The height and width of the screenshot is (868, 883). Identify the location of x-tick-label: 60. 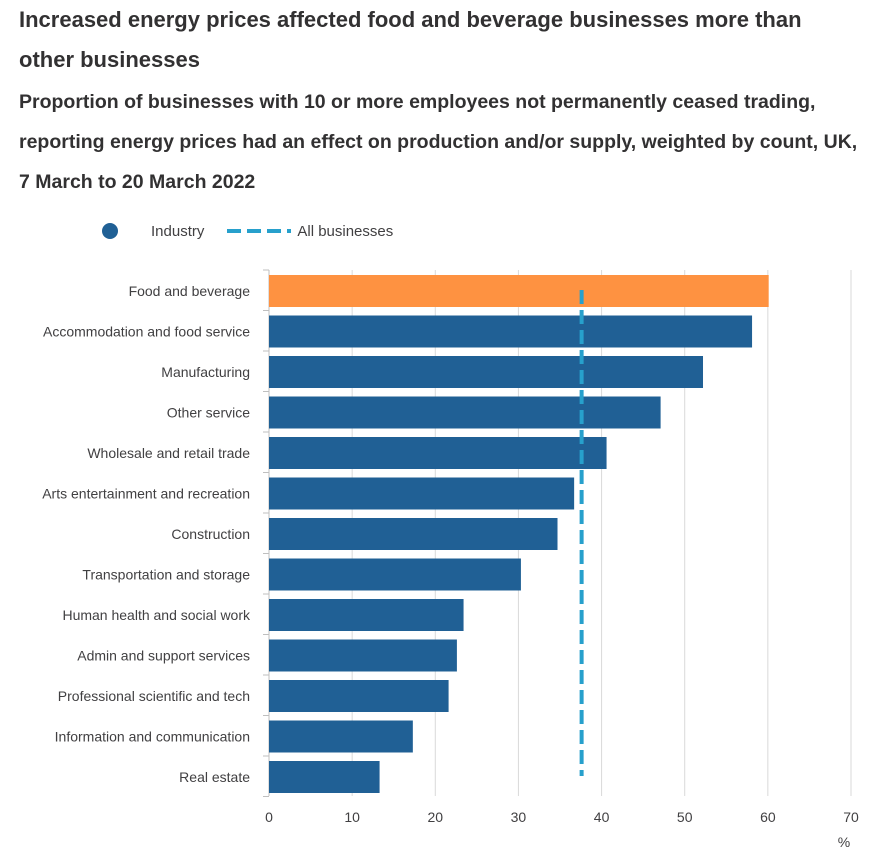
(768, 817).